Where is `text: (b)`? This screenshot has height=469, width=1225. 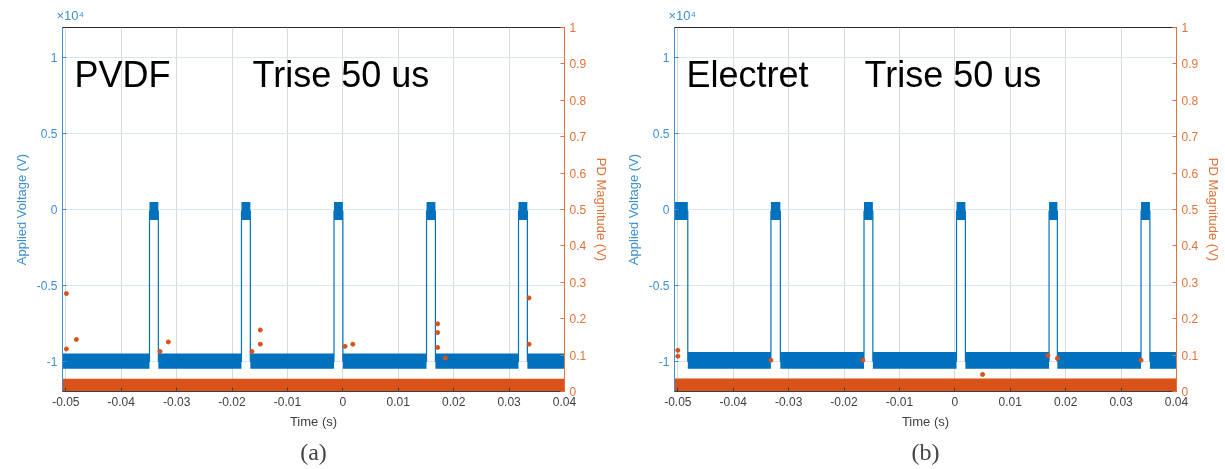
text: (b) is located at coordinates (925, 451).